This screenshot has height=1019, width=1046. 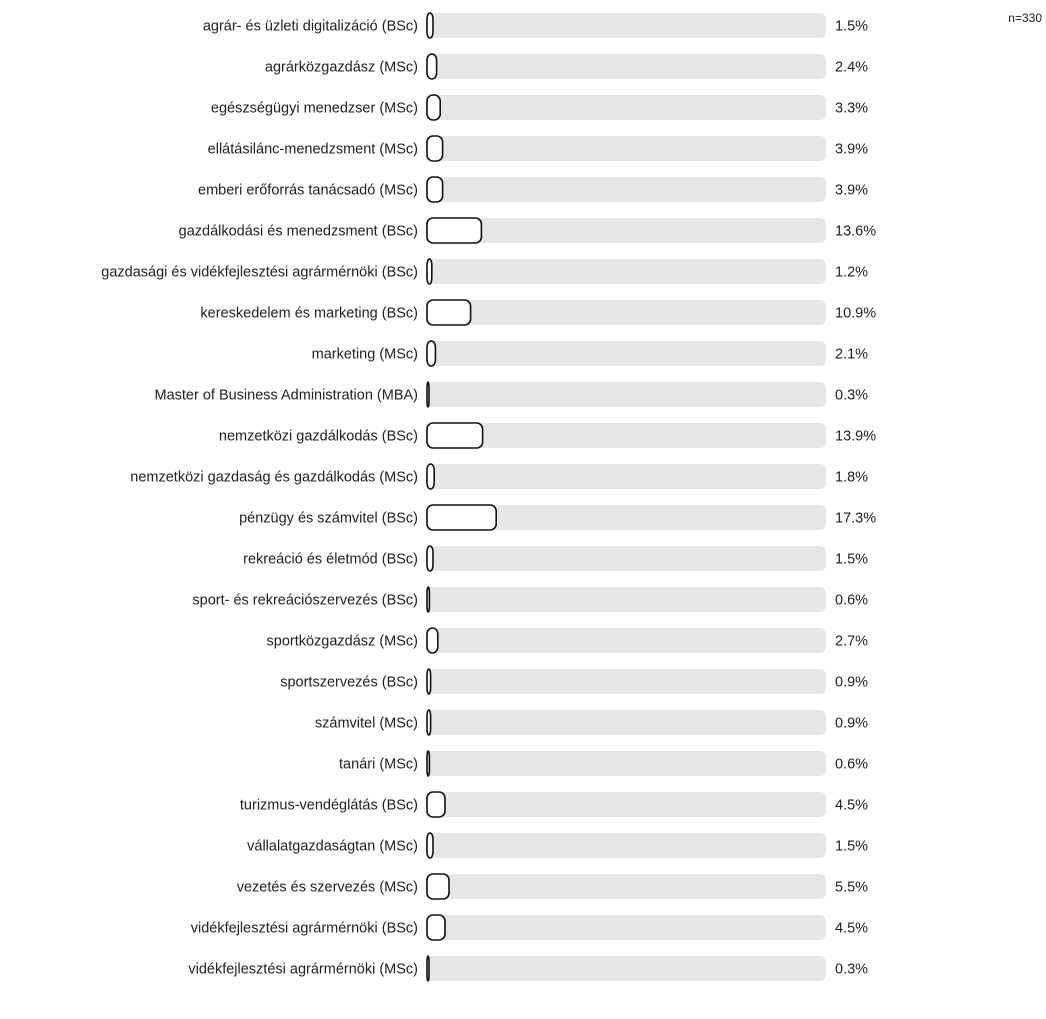 I want to click on value-label: 5.5%, so click(x=851, y=888).